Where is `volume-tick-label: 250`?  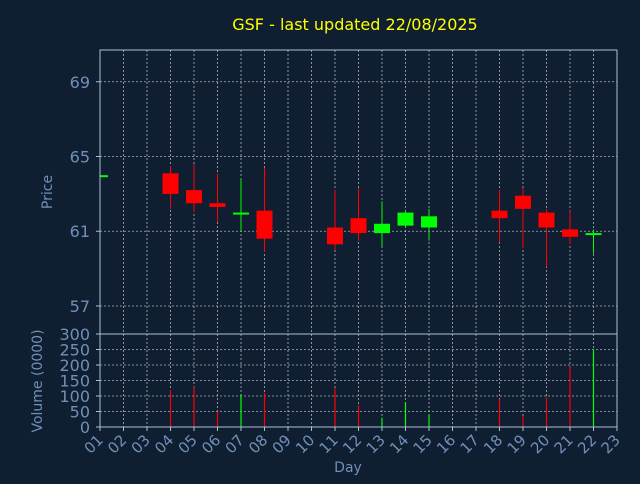 volume-tick-label: 250 is located at coordinates (74, 350).